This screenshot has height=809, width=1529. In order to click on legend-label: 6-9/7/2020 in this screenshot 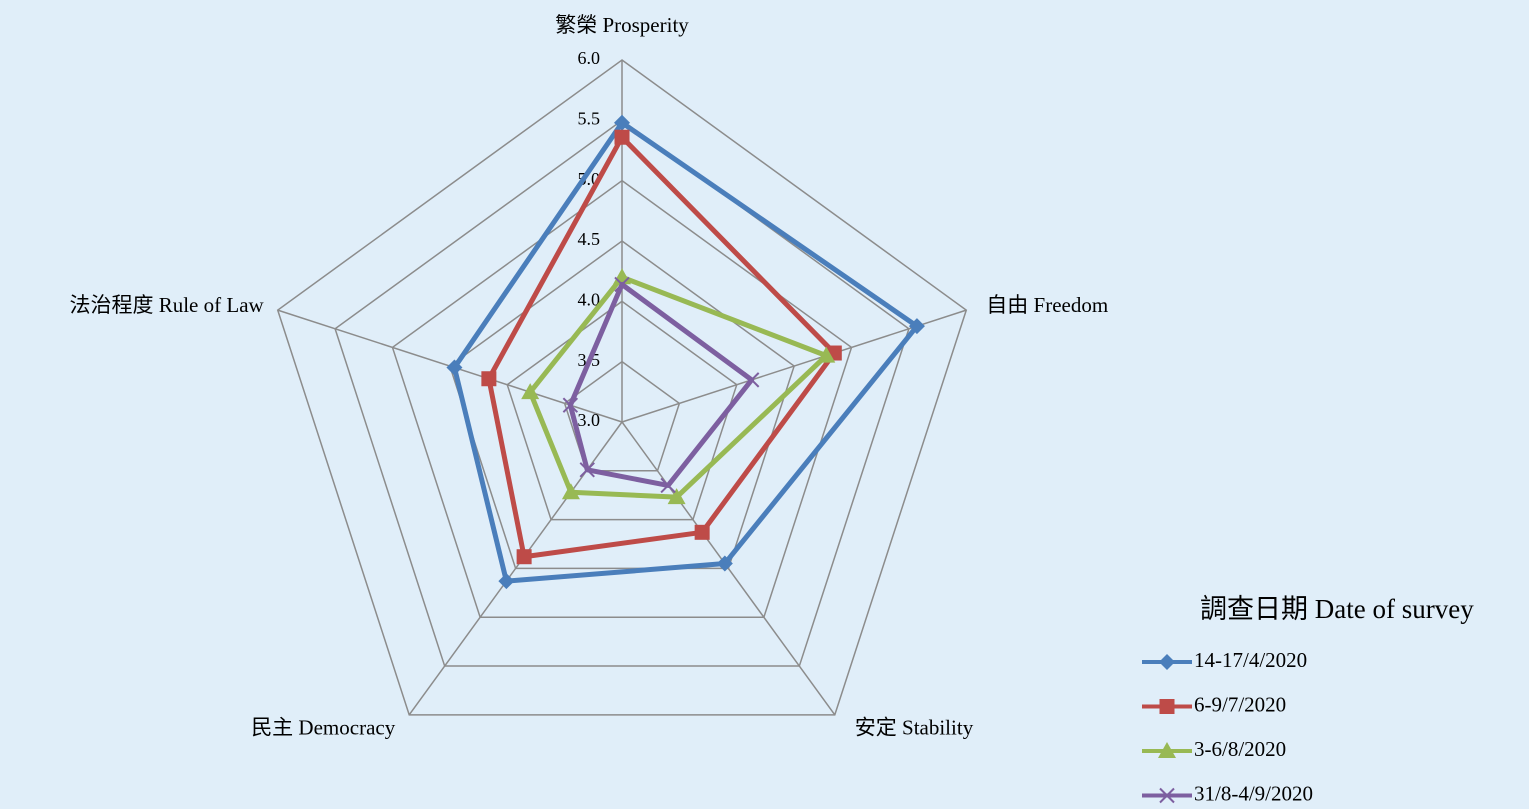, I will do `click(1240, 704)`.